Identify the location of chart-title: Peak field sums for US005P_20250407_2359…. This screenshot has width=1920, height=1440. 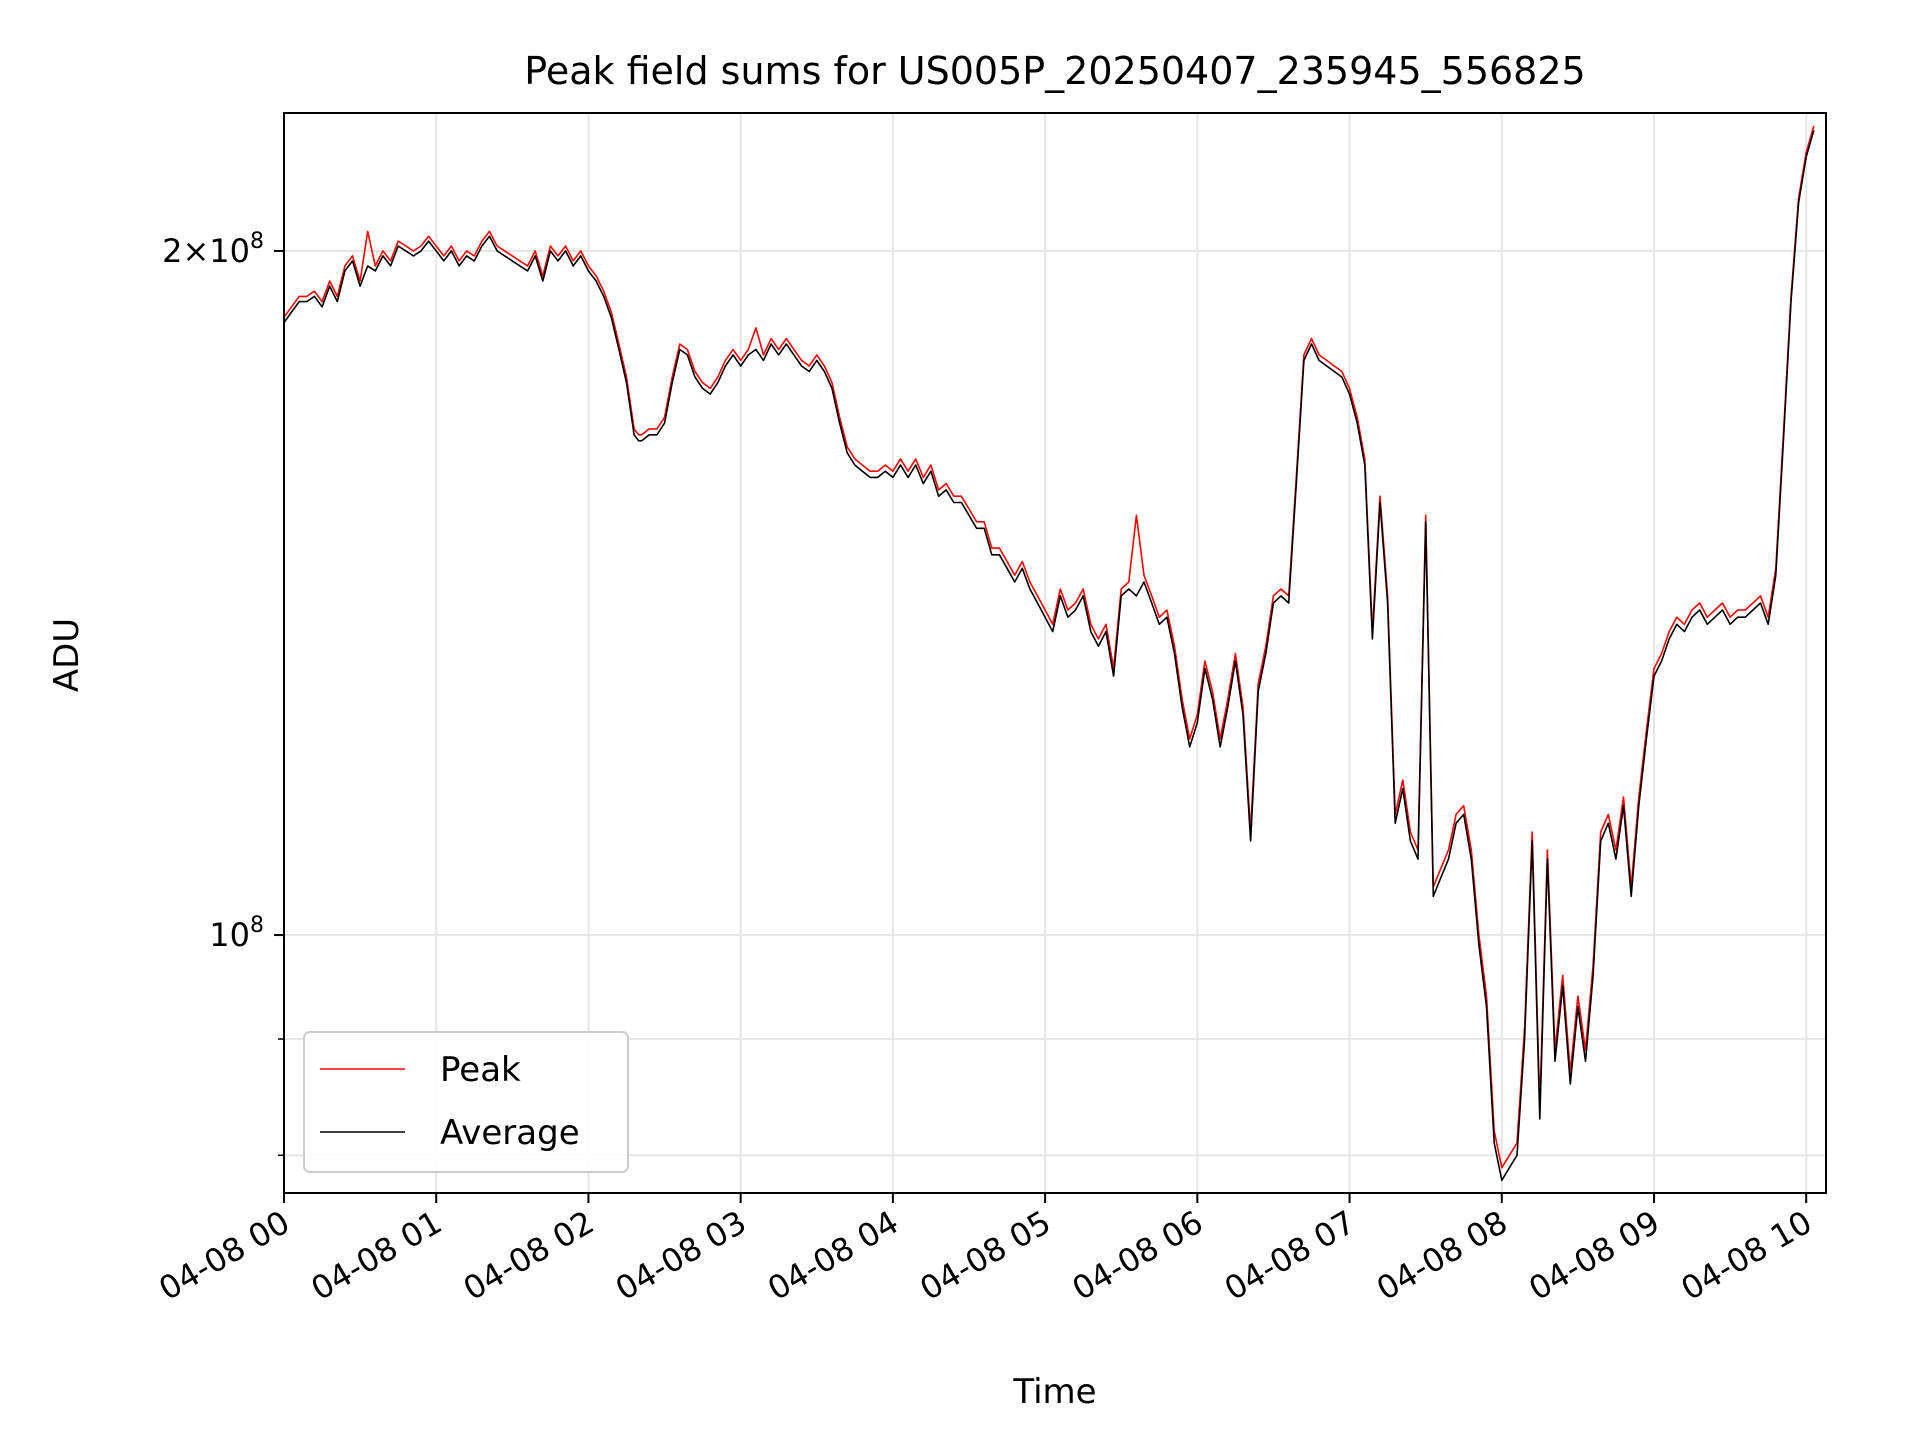
(1054, 71).